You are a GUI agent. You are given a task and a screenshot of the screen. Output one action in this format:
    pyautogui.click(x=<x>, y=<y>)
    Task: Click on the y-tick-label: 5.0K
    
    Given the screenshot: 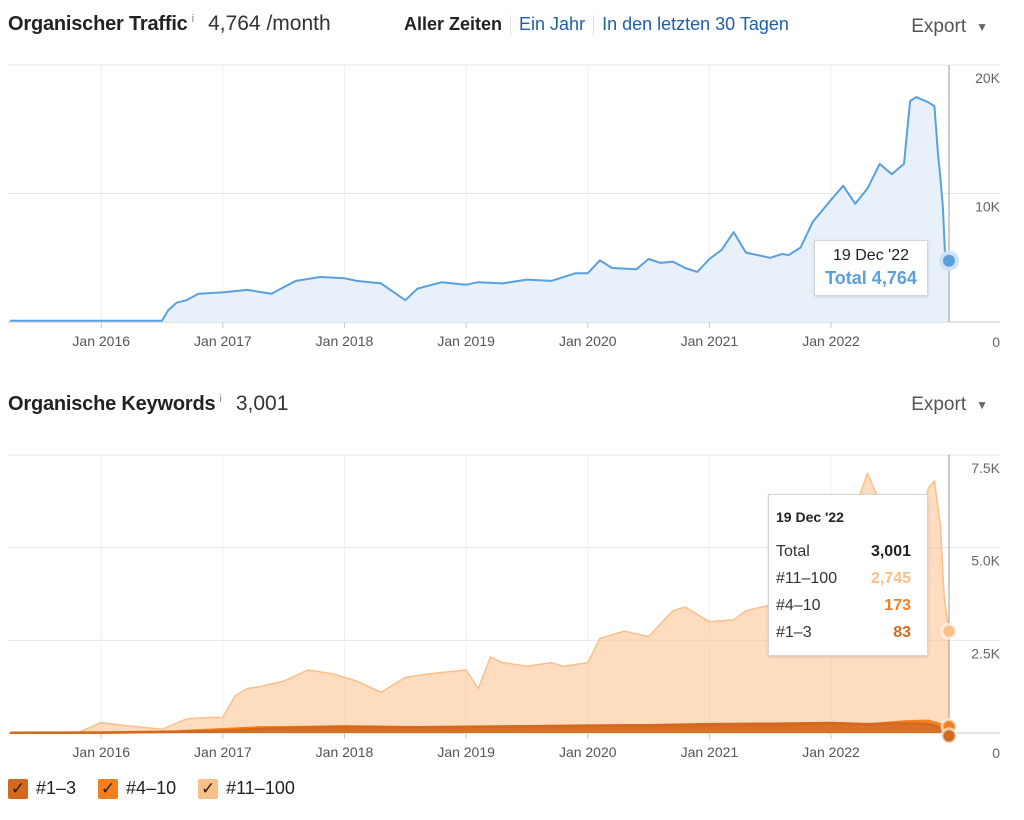 What is the action you would take?
    pyautogui.click(x=985, y=561)
    